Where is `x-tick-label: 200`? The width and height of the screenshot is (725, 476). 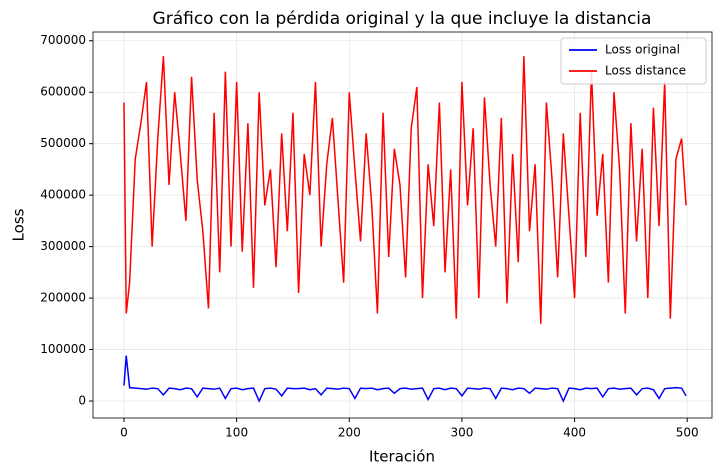 x-tick-label: 200 is located at coordinates (349, 433).